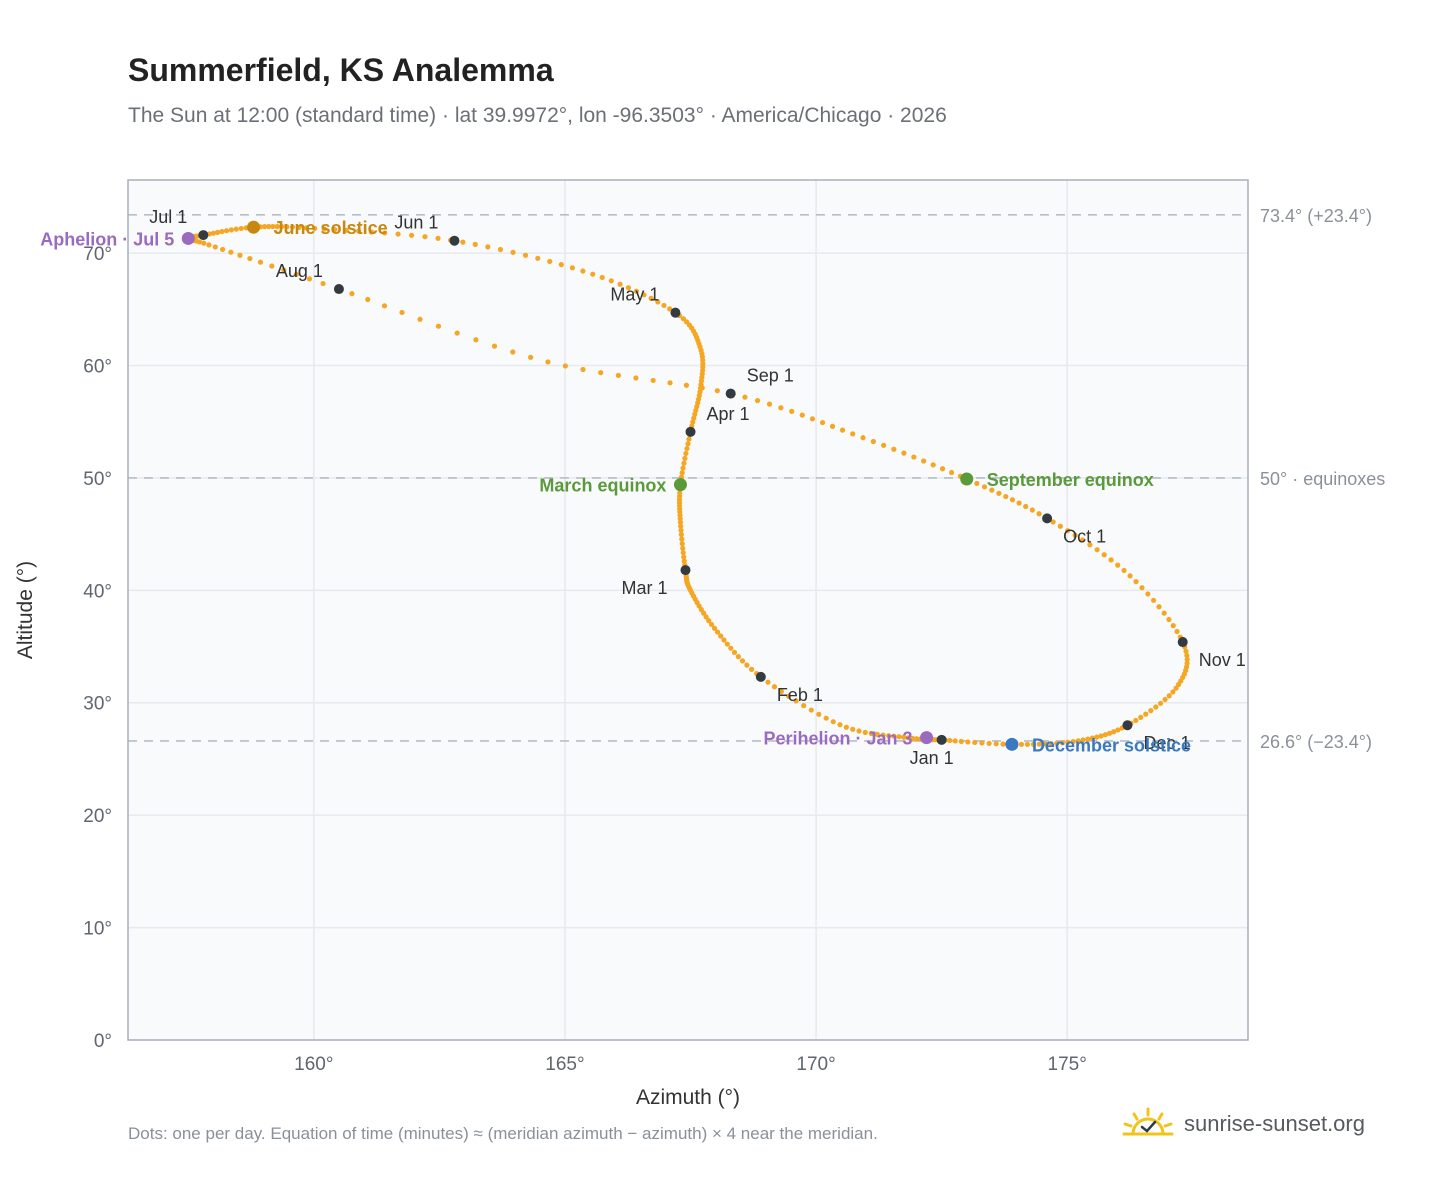  Describe the element at coordinates (97, 816) in the screenshot. I see `y-tick-label: 20°` at that location.